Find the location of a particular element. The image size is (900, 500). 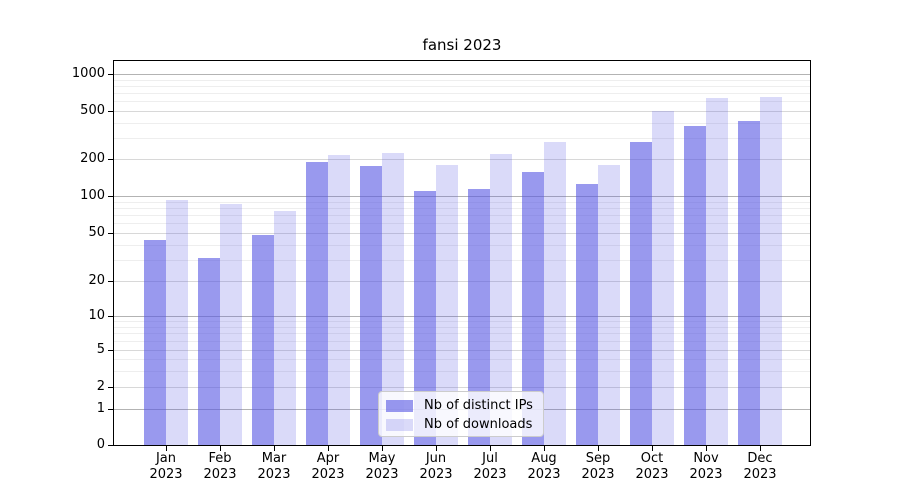

bar-downloads-sep-2023 is located at coordinates (609, 305).